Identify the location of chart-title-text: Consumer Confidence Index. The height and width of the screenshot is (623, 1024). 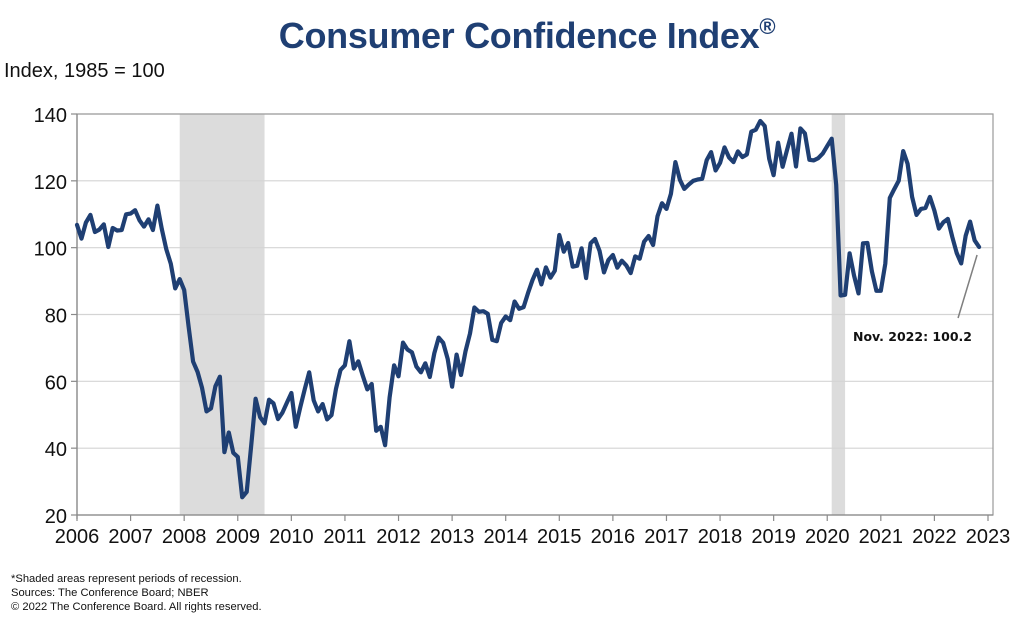
(519, 35).